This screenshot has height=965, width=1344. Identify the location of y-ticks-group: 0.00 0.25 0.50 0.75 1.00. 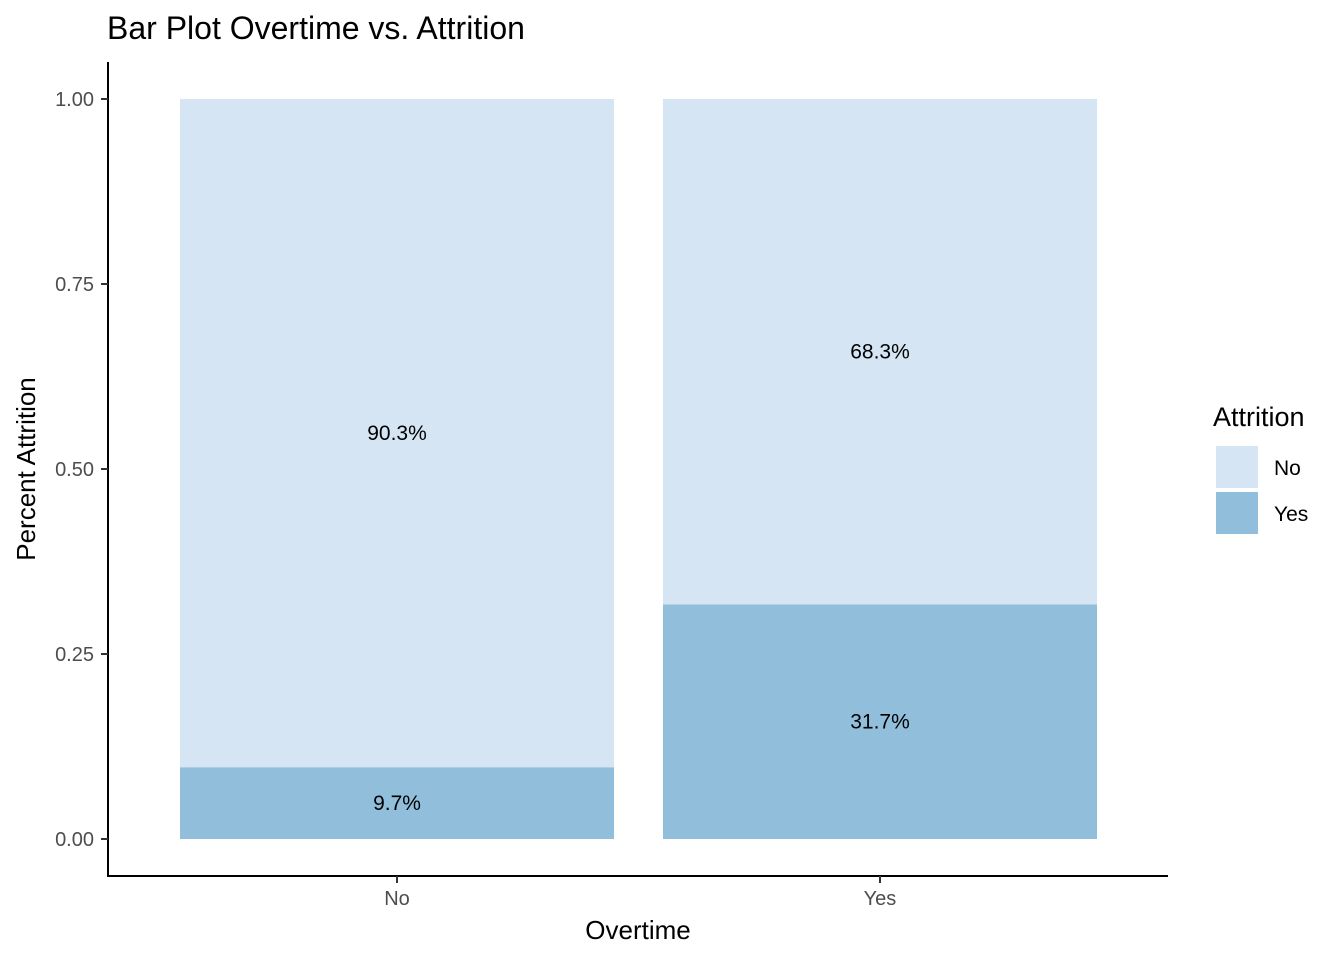
(81, 470).